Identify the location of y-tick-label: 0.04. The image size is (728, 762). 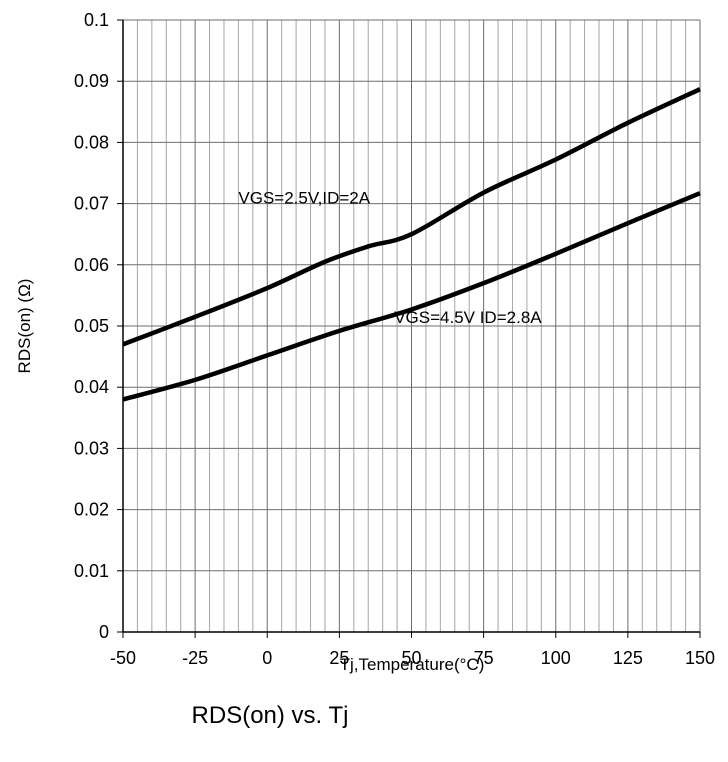
(91, 387).